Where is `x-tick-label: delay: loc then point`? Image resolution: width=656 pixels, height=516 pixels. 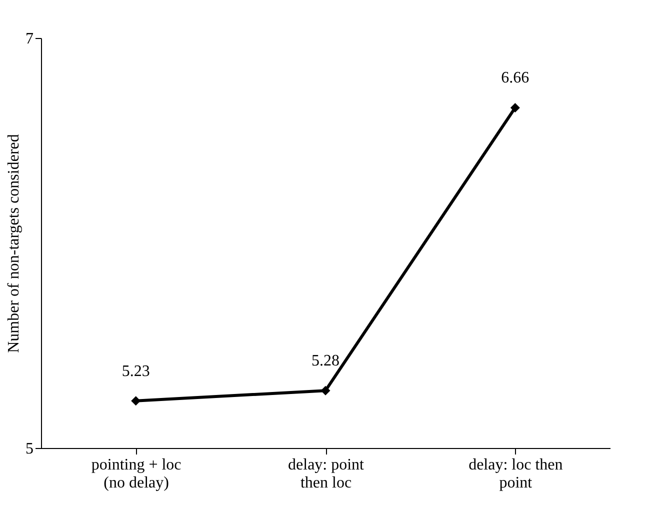
x-tick-label: delay: loc then point is located at coordinates (515, 474).